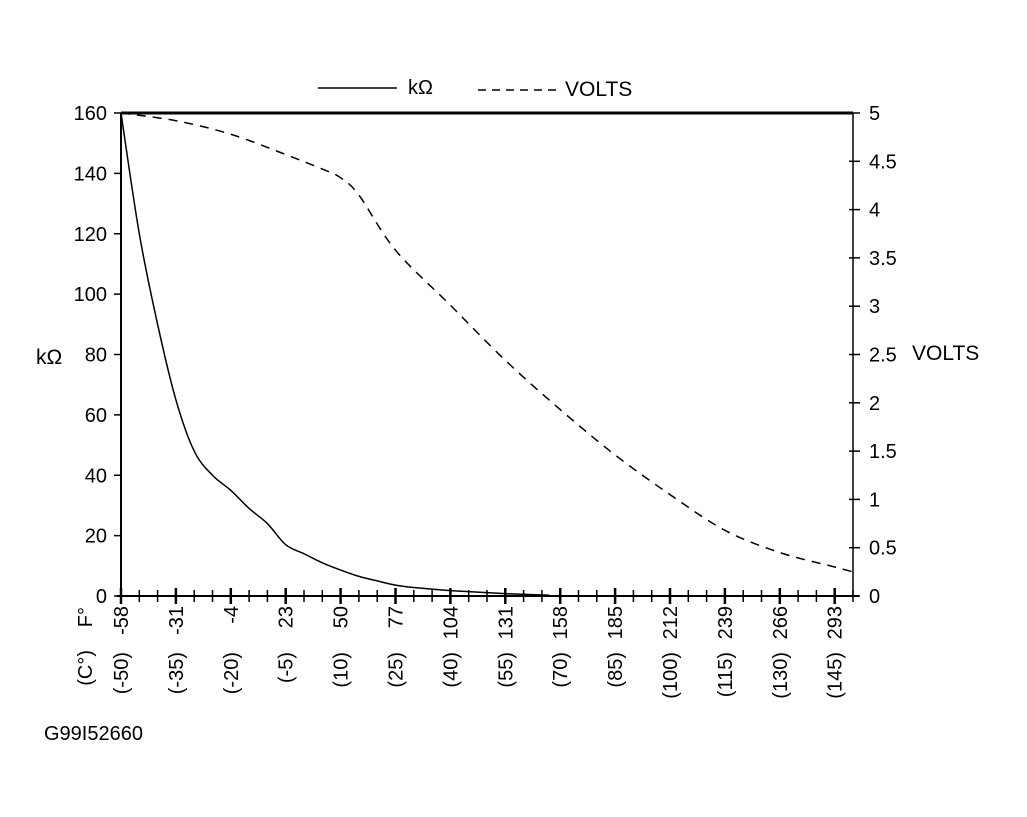 The image size is (1027, 817). Describe the element at coordinates (122, 620) in the screenshot. I see `x-tick-label-f: -58` at that location.